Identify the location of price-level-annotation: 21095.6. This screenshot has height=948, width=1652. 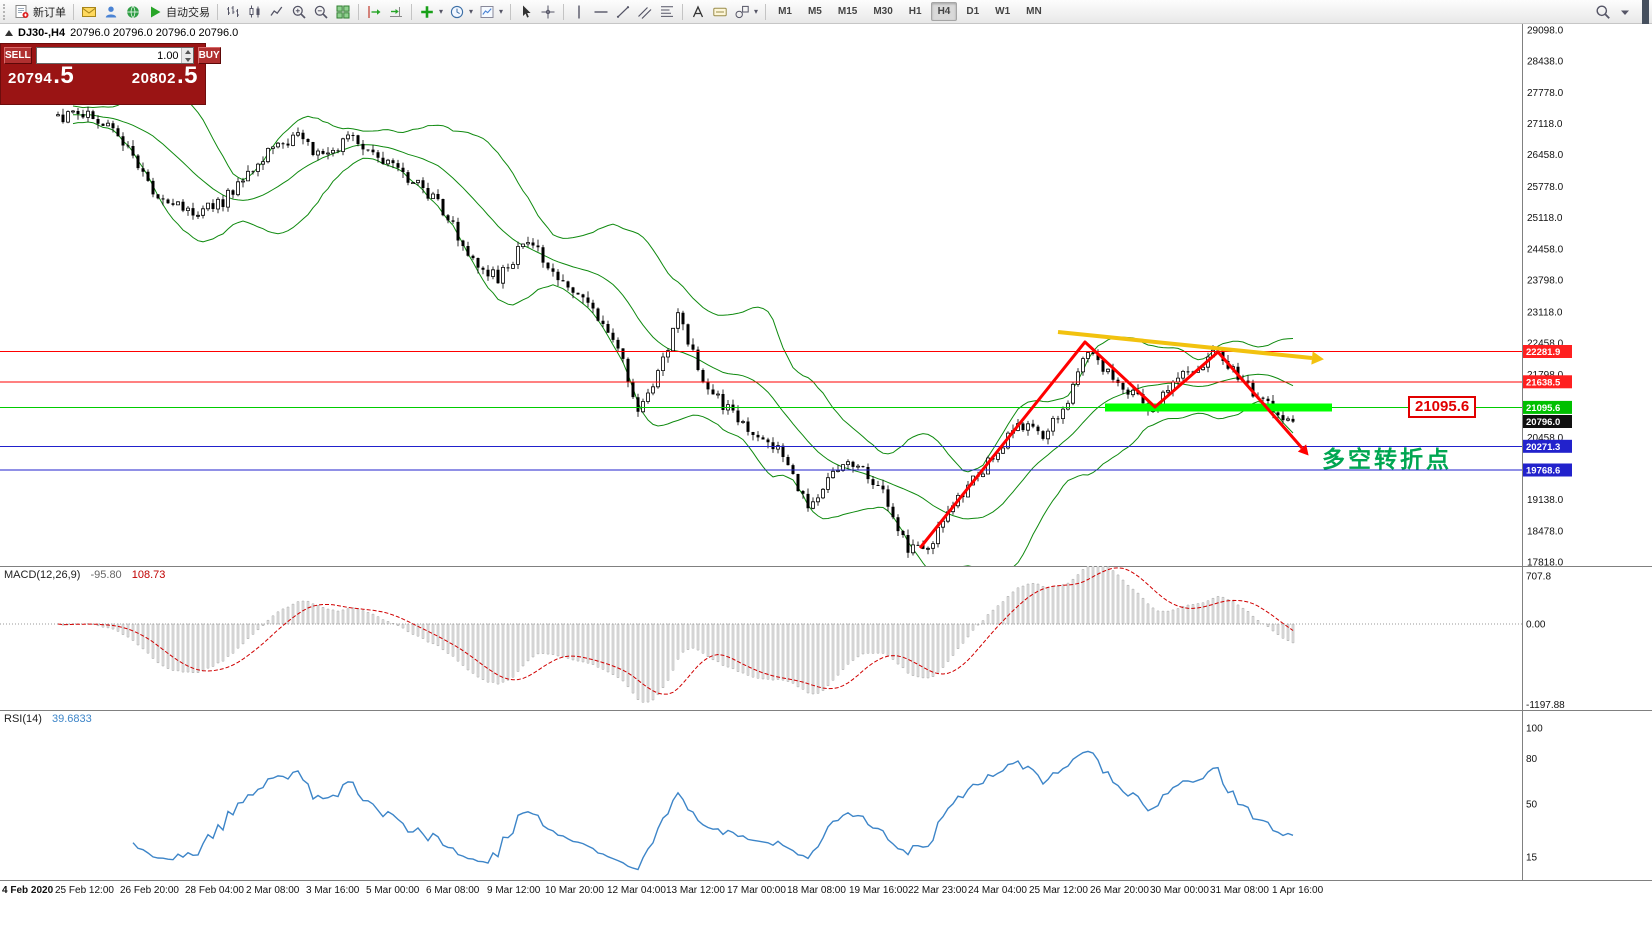
(1442, 407).